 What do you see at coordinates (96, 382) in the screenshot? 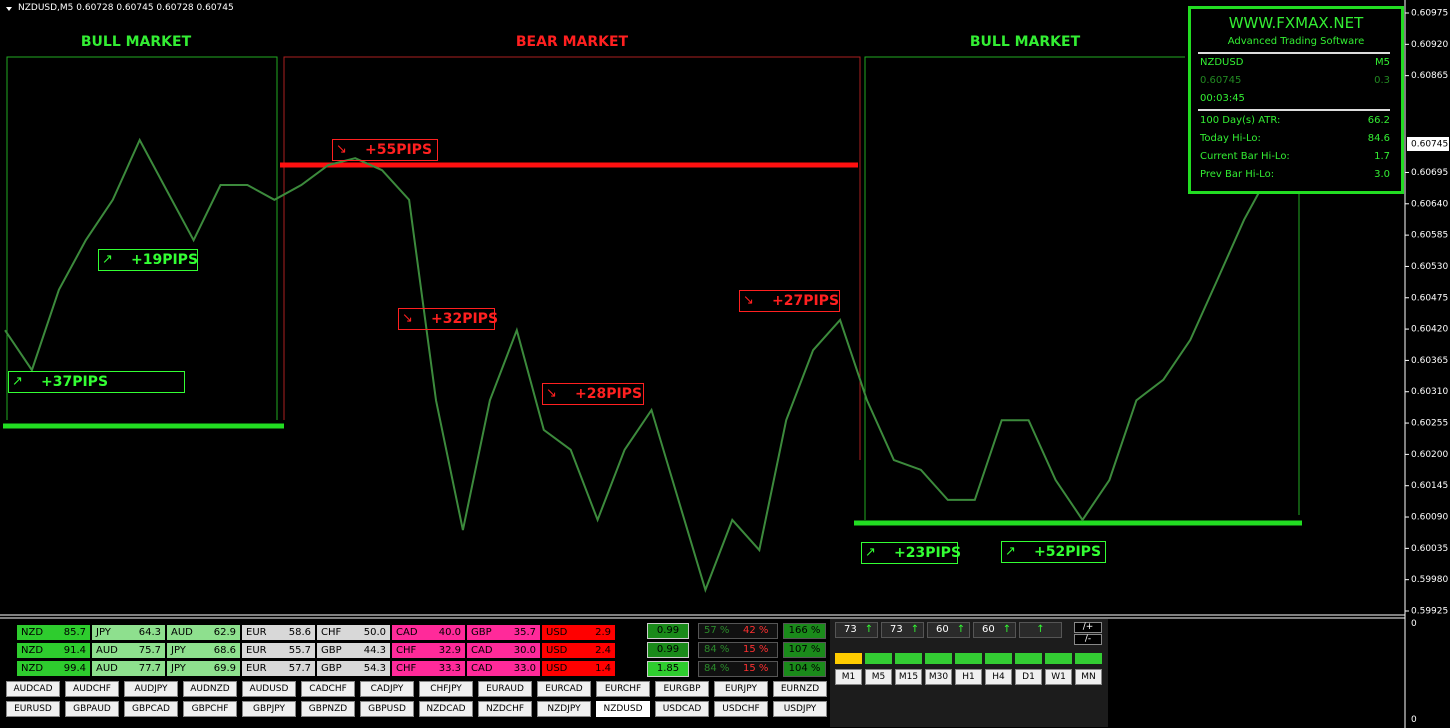
I see `pip-label: +37PIPS` at bounding box center [96, 382].